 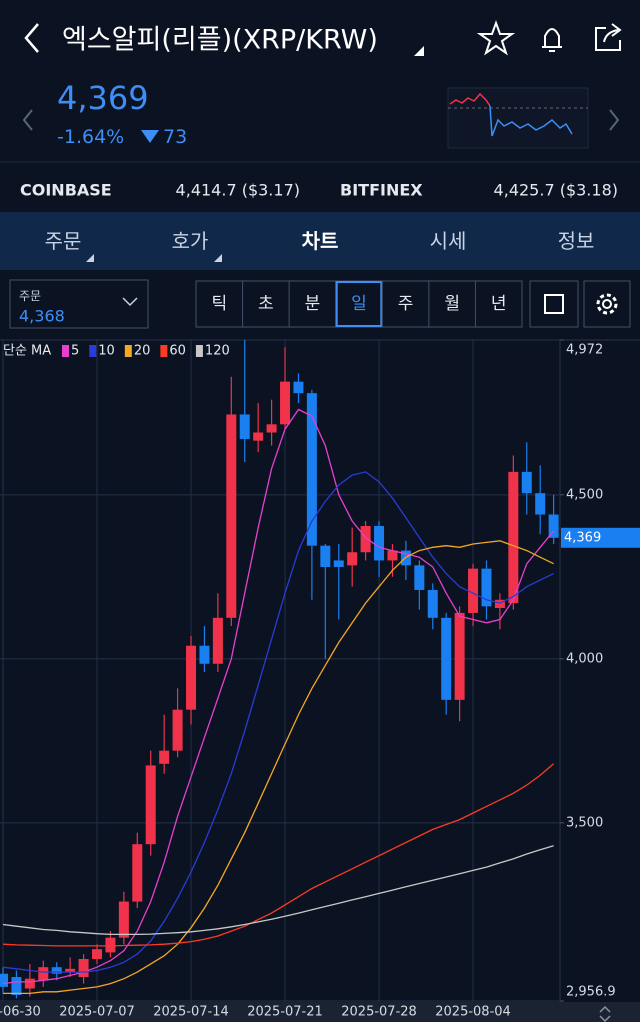 I want to click on settings-icon, so click(x=607, y=304).